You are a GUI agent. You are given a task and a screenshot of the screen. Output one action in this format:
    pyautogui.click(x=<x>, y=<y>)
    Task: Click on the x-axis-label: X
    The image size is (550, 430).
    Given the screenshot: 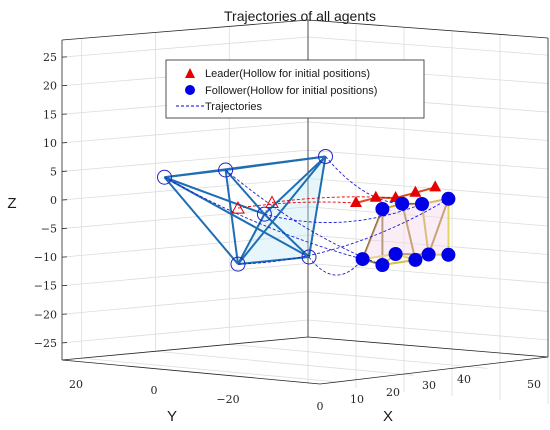 What is the action you would take?
    pyautogui.click(x=388, y=416)
    